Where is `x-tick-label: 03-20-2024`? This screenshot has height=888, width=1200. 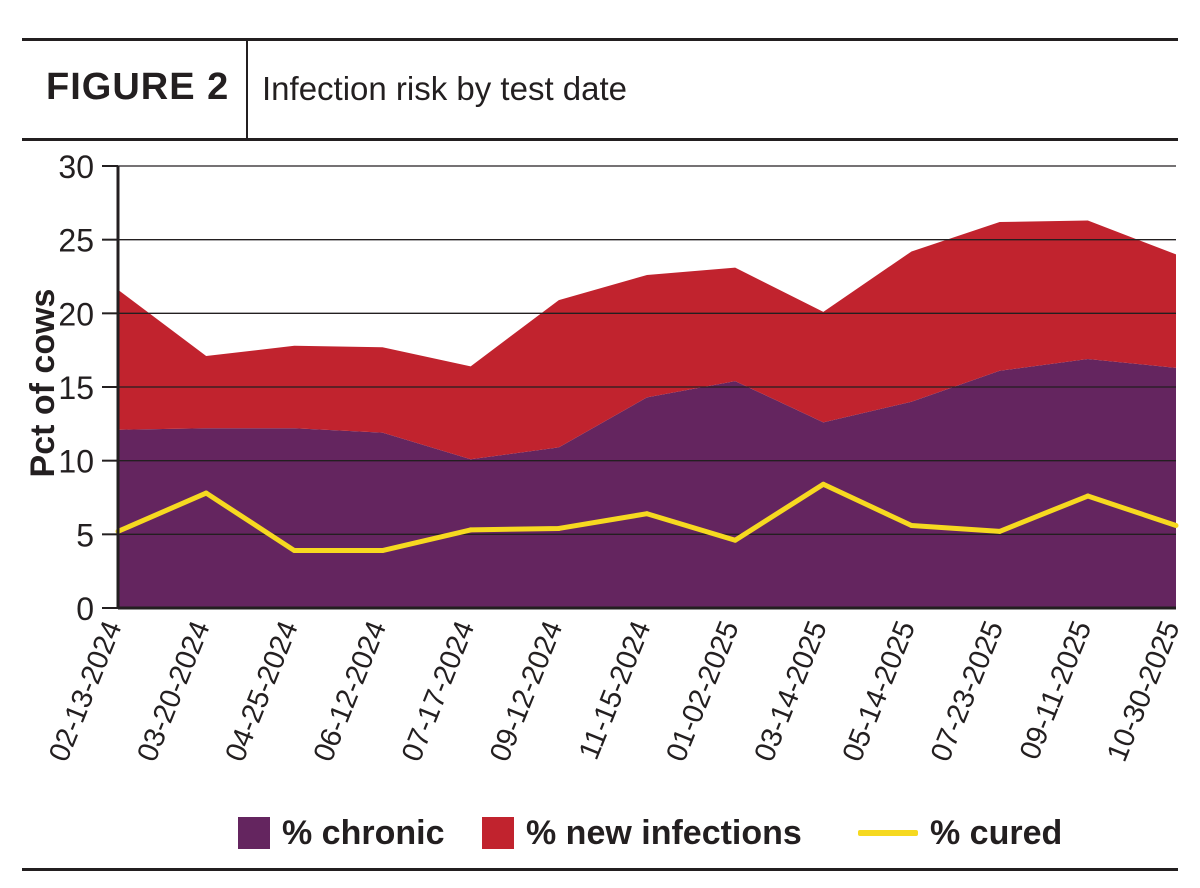
x-tick-label: 03-20-2024 is located at coordinates (173, 692).